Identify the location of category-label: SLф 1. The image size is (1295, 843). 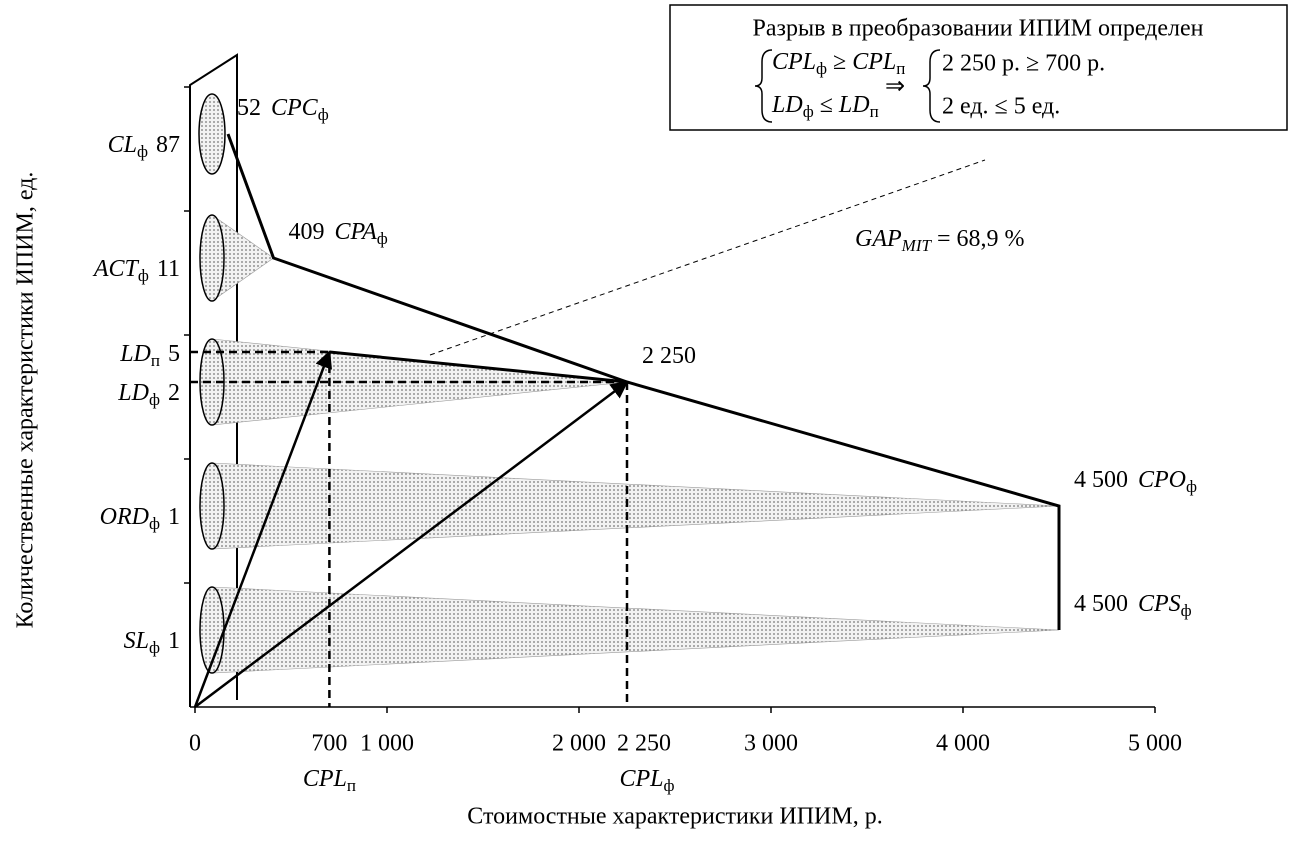
(152, 642).